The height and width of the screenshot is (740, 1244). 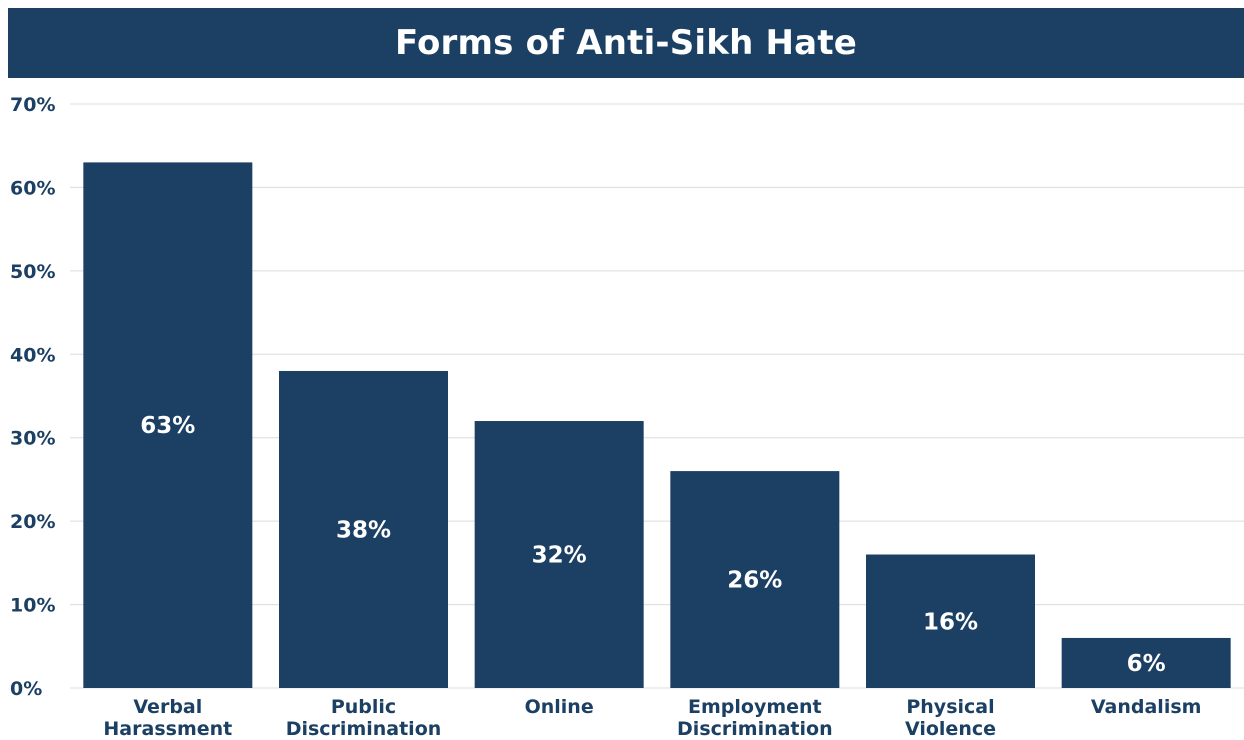 I want to click on category-label-line: Employment, so click(x=755, y=707).